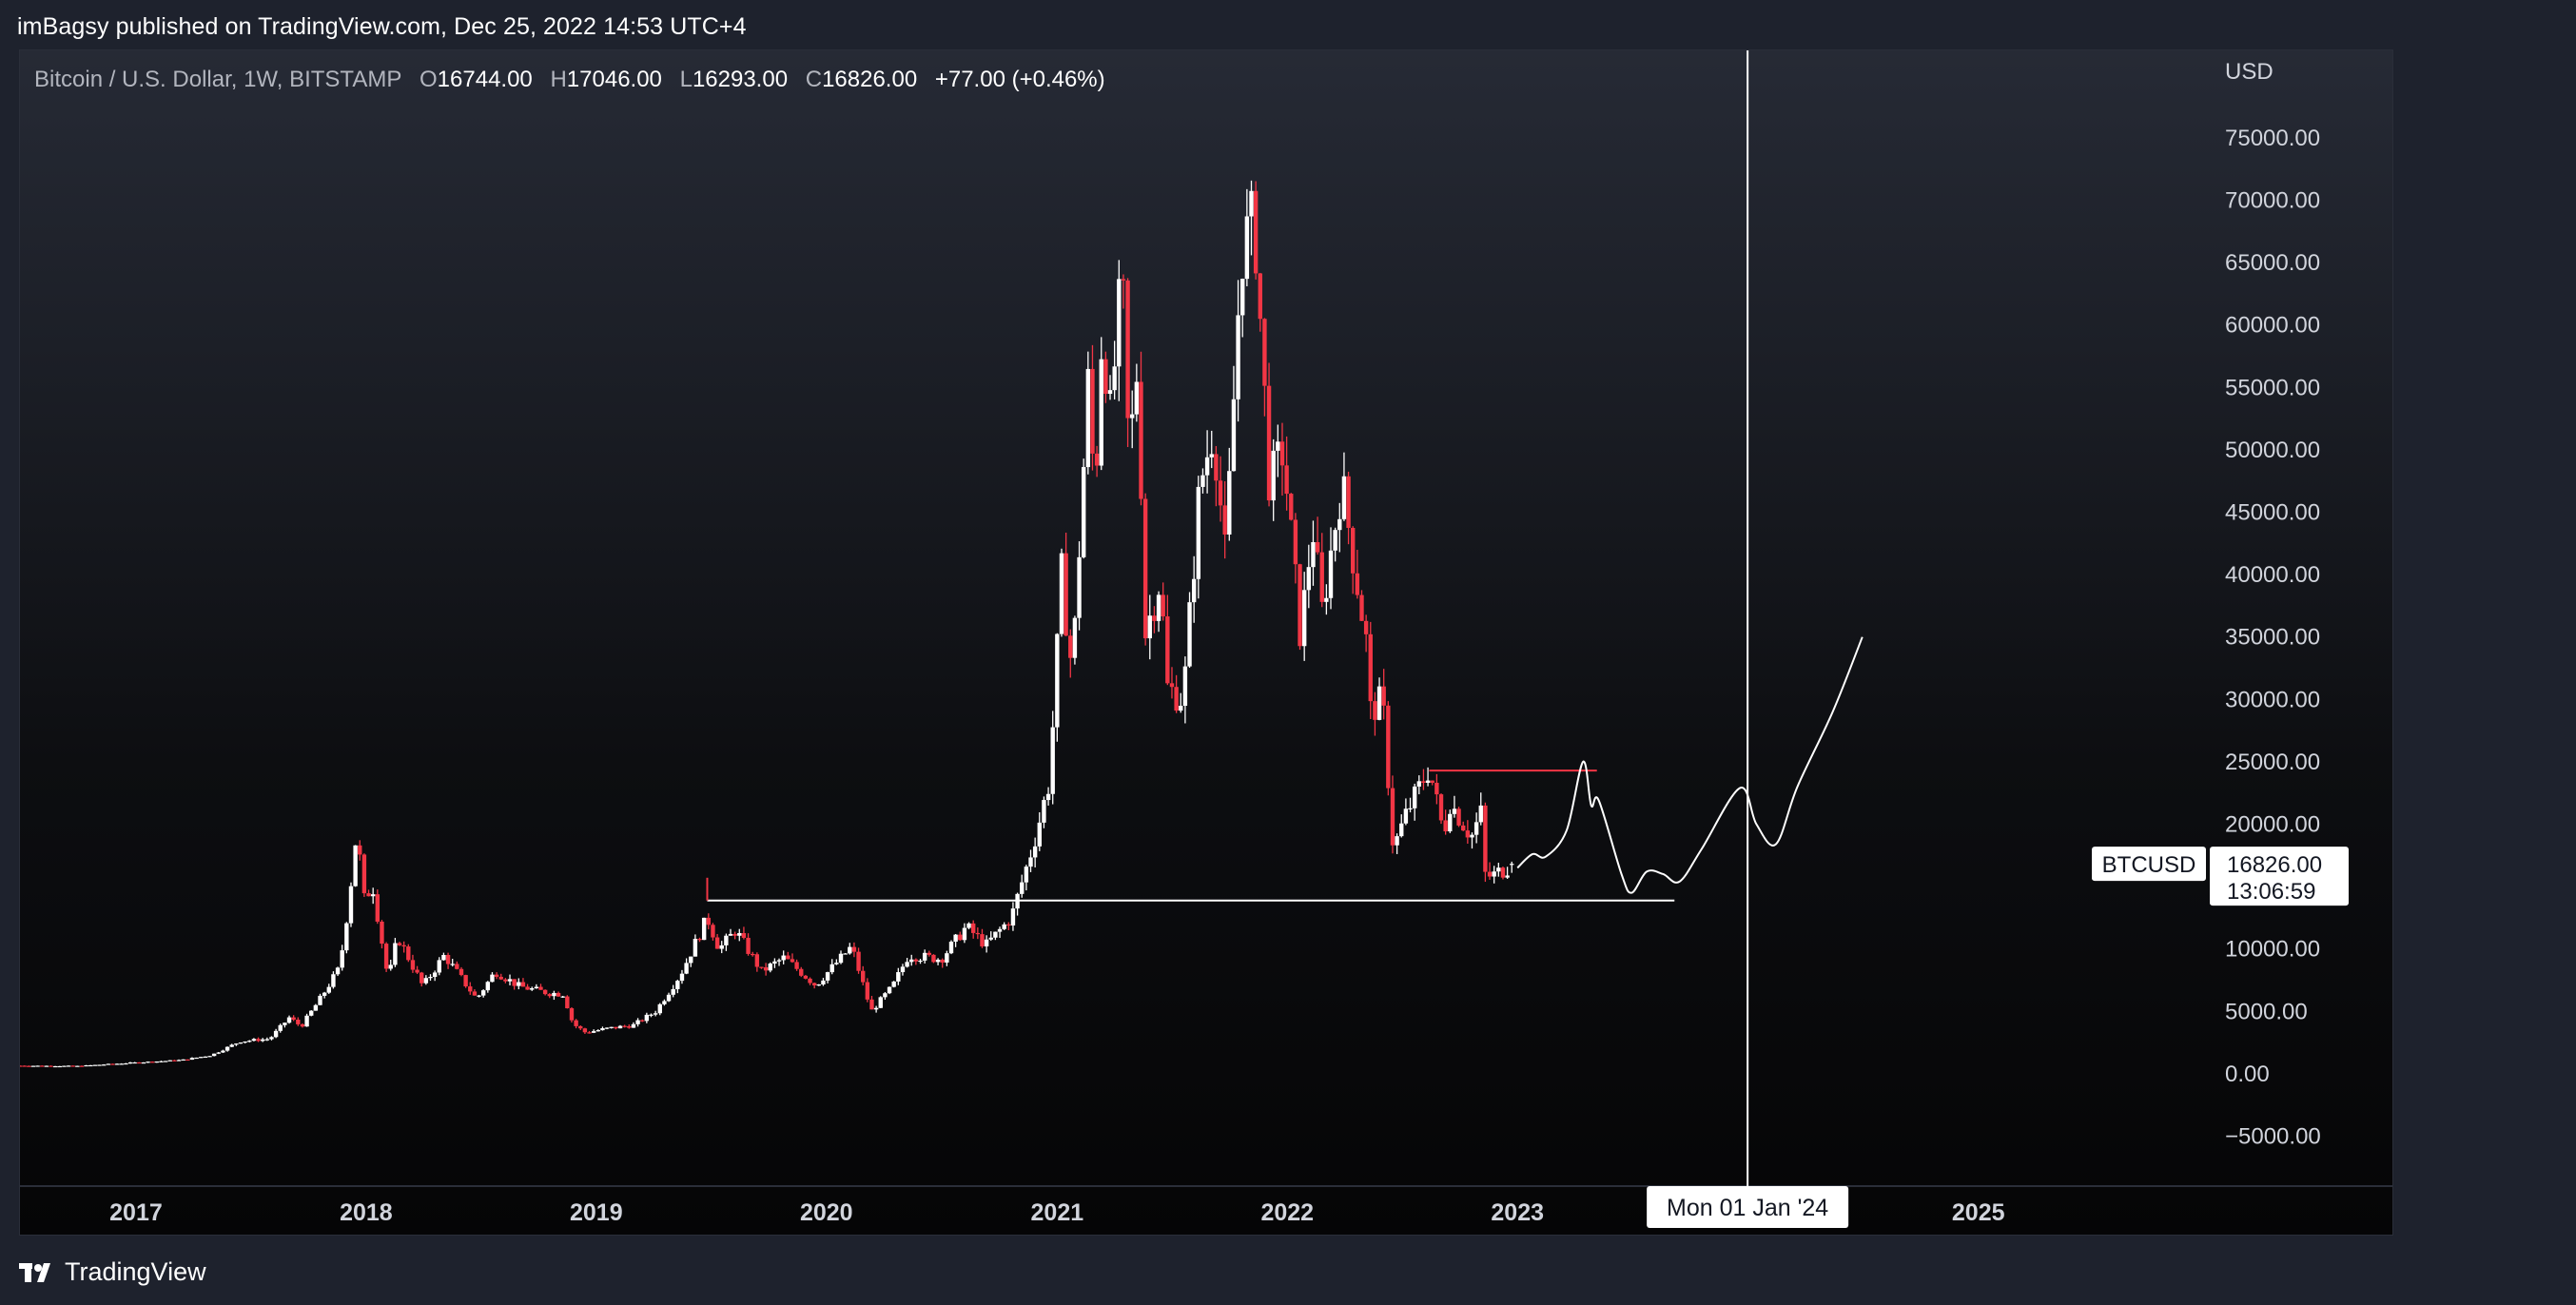 This screenshot has width=2576, height=1305. I want to click on time-tick-label: 2025, so click(1978, 1212).